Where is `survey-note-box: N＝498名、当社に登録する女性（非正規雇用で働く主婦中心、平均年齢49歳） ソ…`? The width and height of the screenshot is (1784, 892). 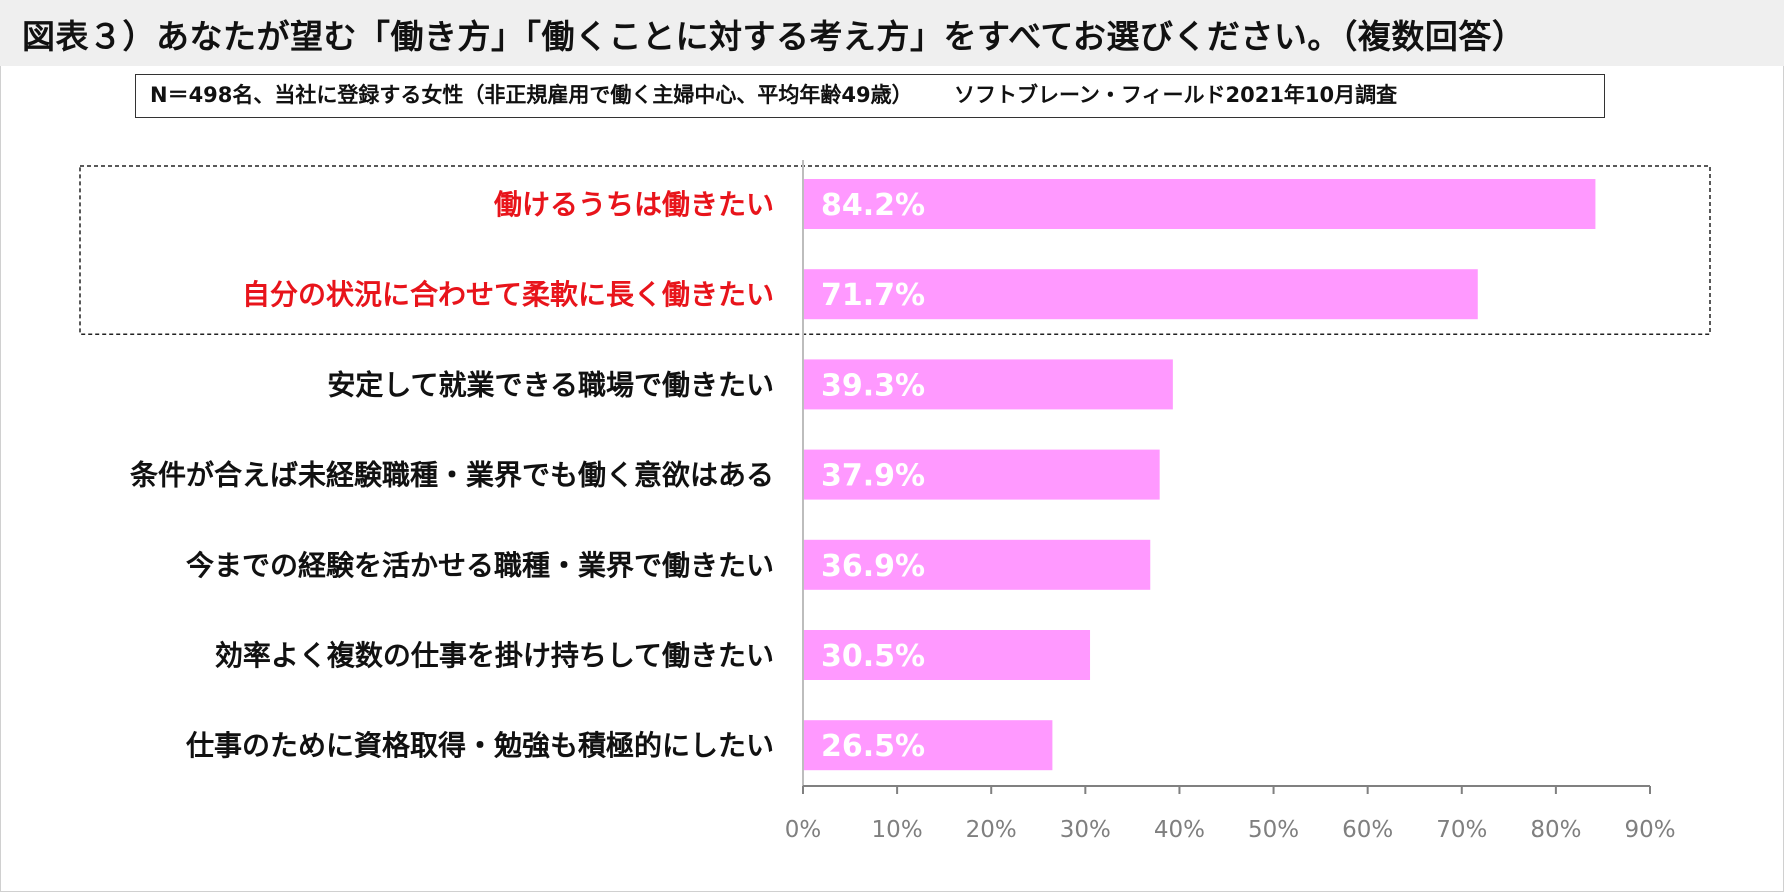
survey-note-box: N＝498名、当社に登録する女性（非正規雇用で働く主婦中心、平均年齢49歳） ソ… is located at coordinates (870, 96).